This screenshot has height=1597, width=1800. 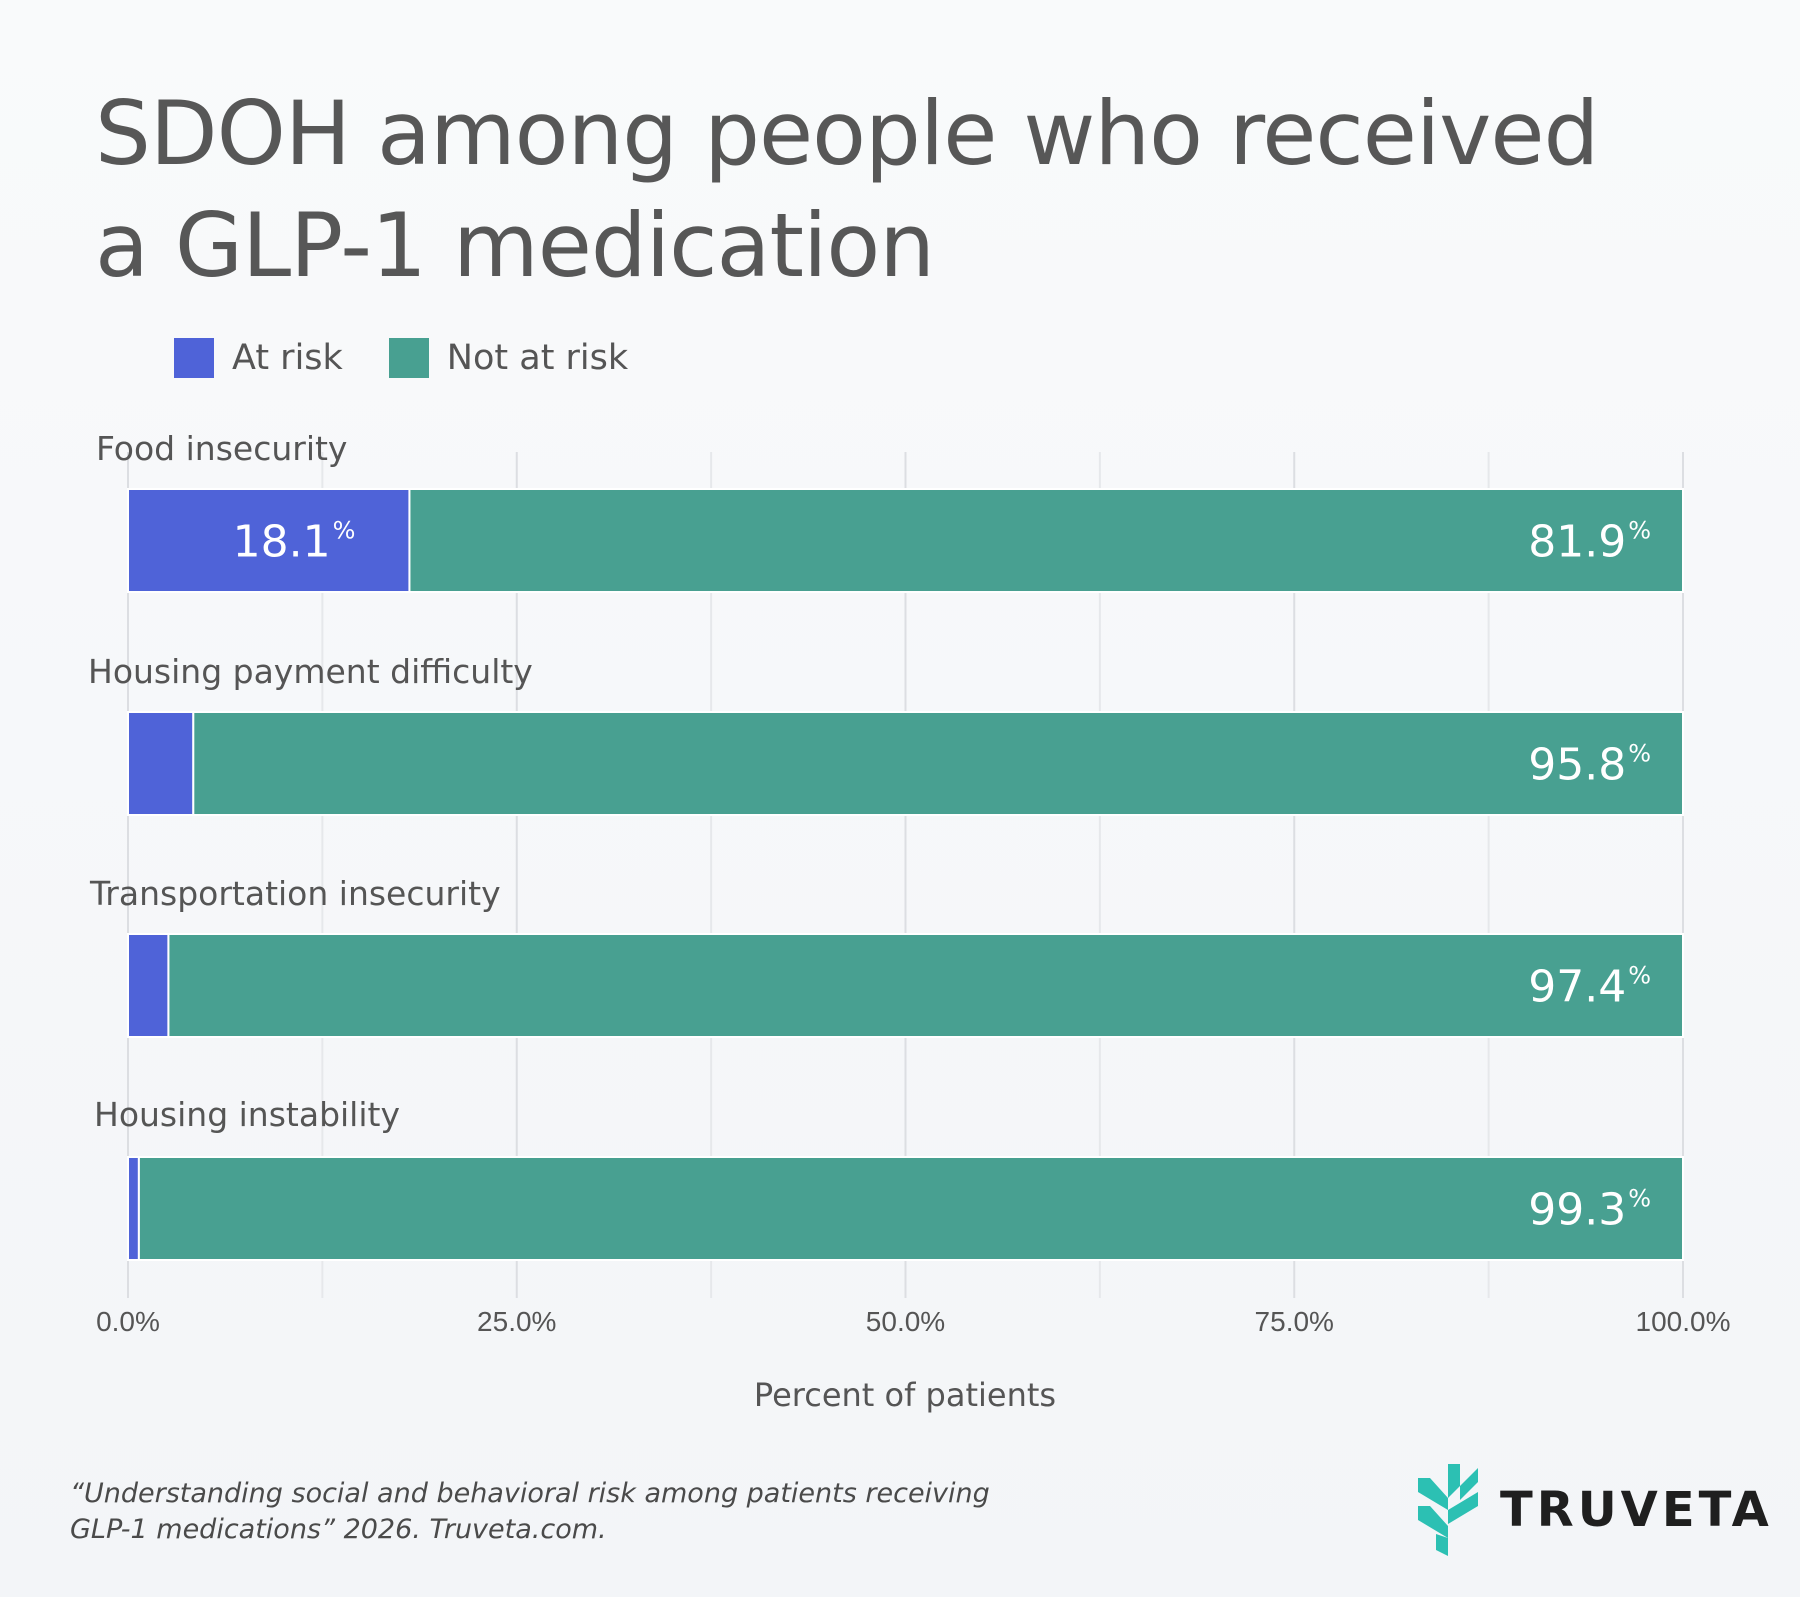 I want to click on x-tick-label: 25.0%, so click(x=516, y=1321).